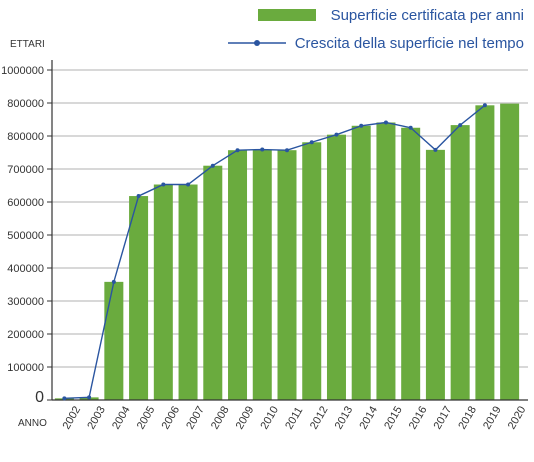 Image resolution: width=534 pixels, height=462 pixels. Describe the element at coordinates (22, 71) in the screenshot. I see `y-tick-label: 1000000` at that location.